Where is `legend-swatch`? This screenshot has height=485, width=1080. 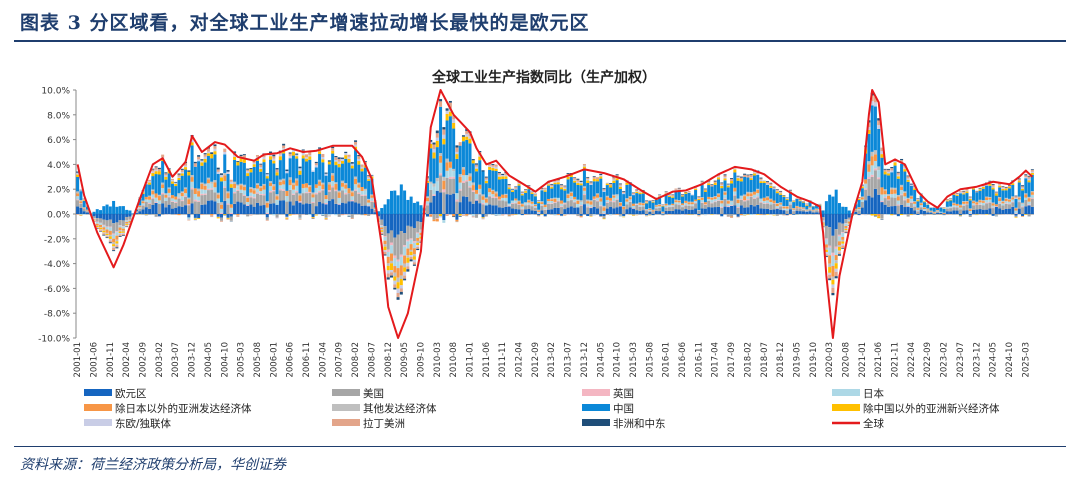 legend-swatch is located at coordinates (846, 407).